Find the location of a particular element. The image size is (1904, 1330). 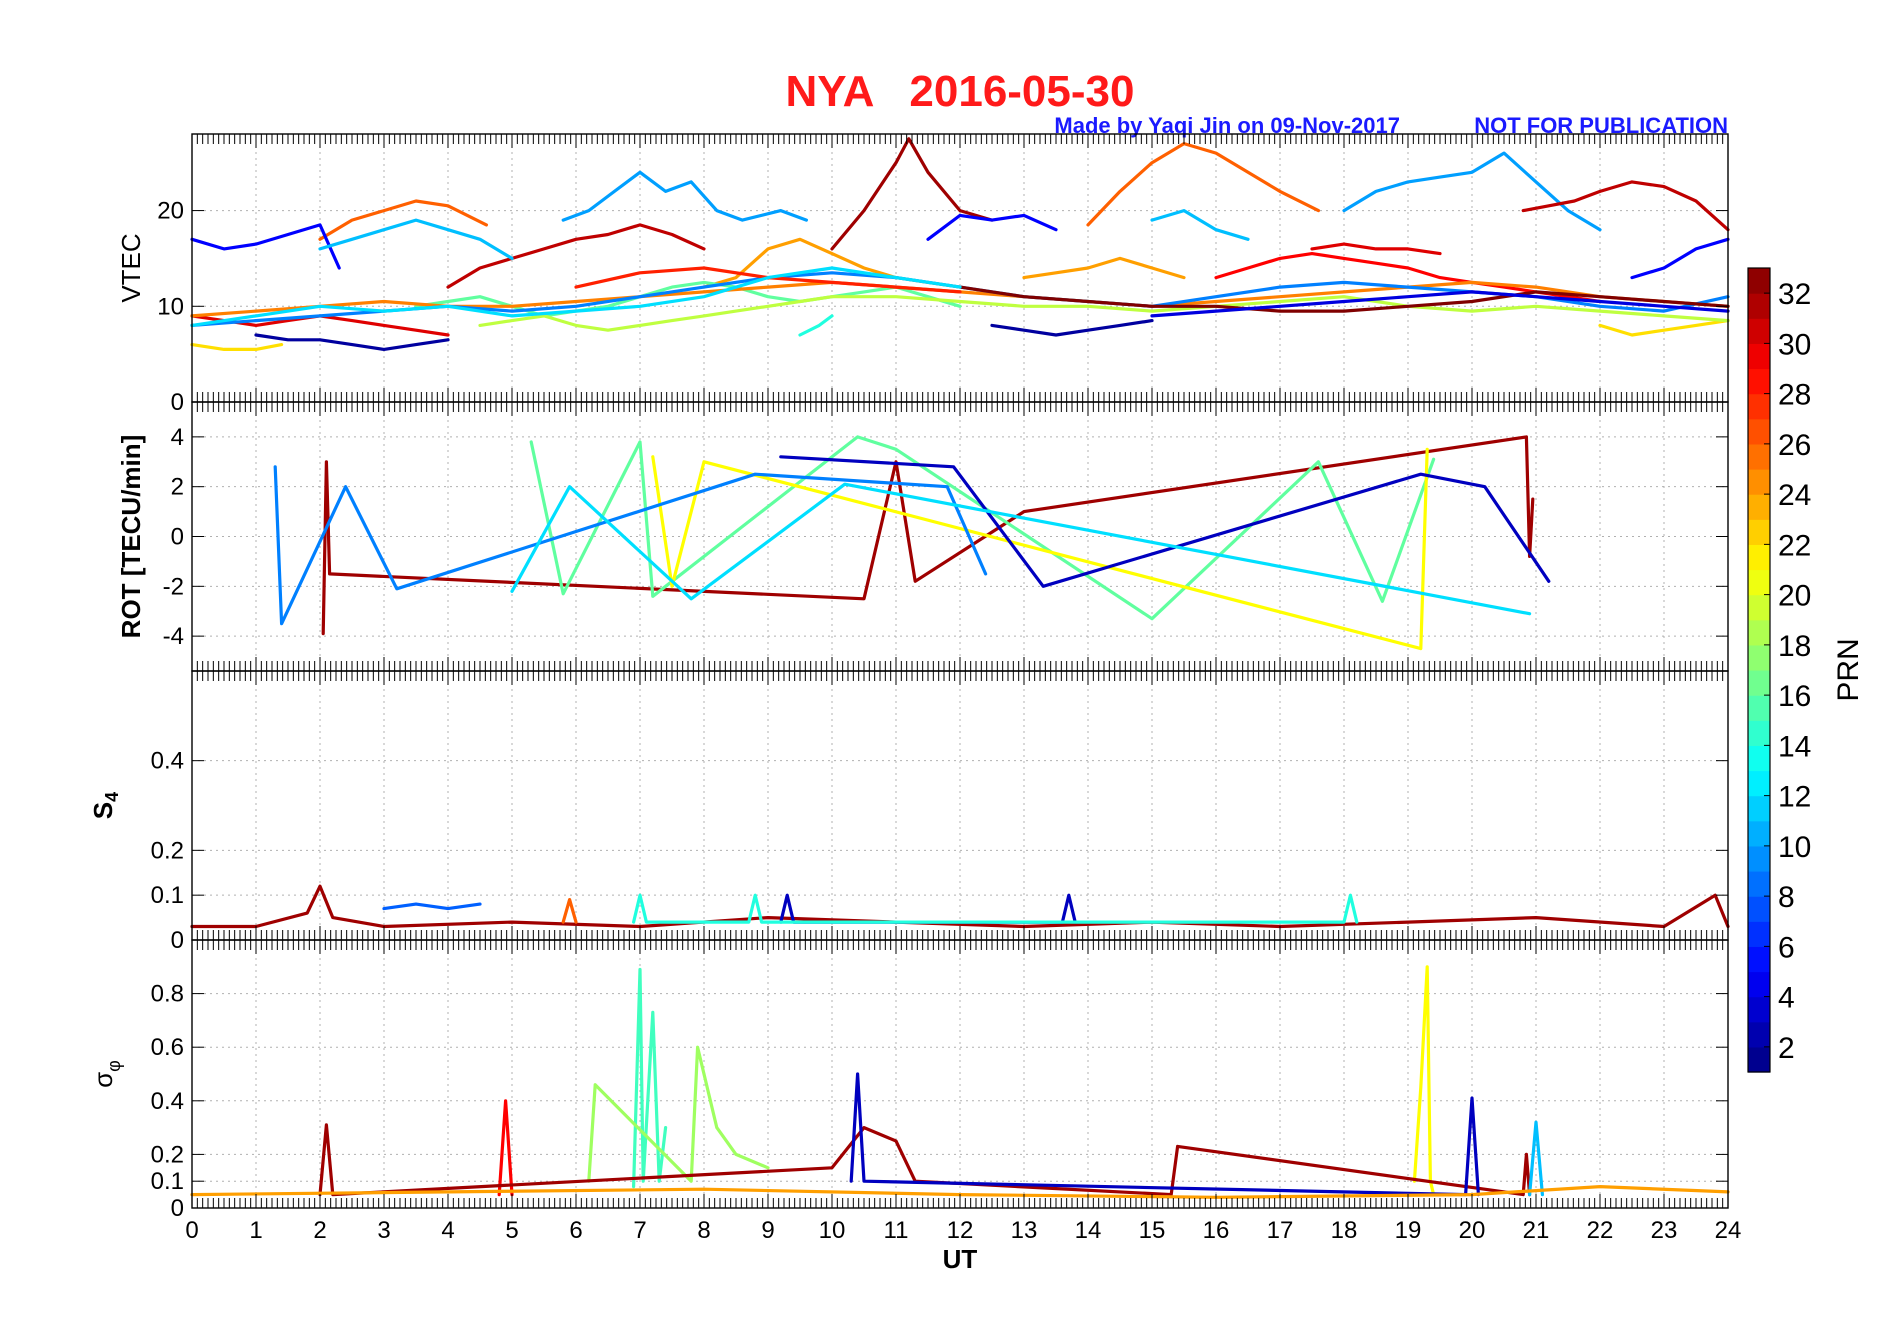

x-tick-label: 7 is located at coordinates (639, 1230).